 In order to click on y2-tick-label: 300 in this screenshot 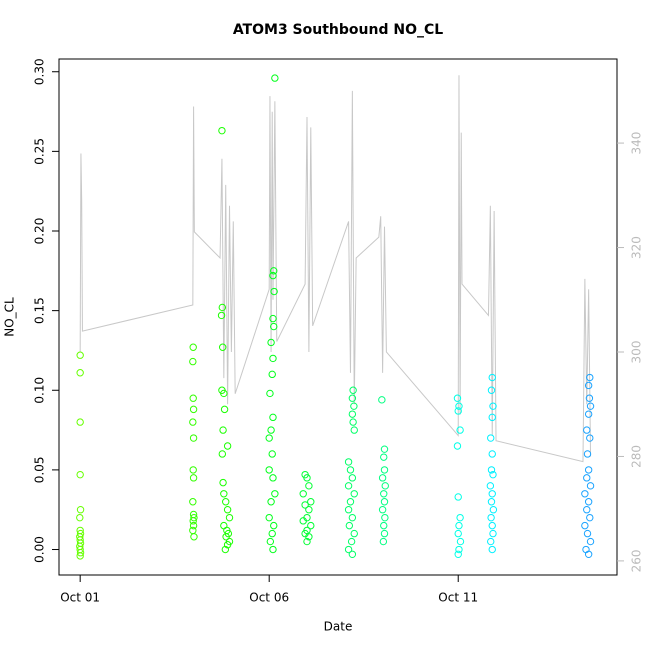, I will do `click(637, 352)`.